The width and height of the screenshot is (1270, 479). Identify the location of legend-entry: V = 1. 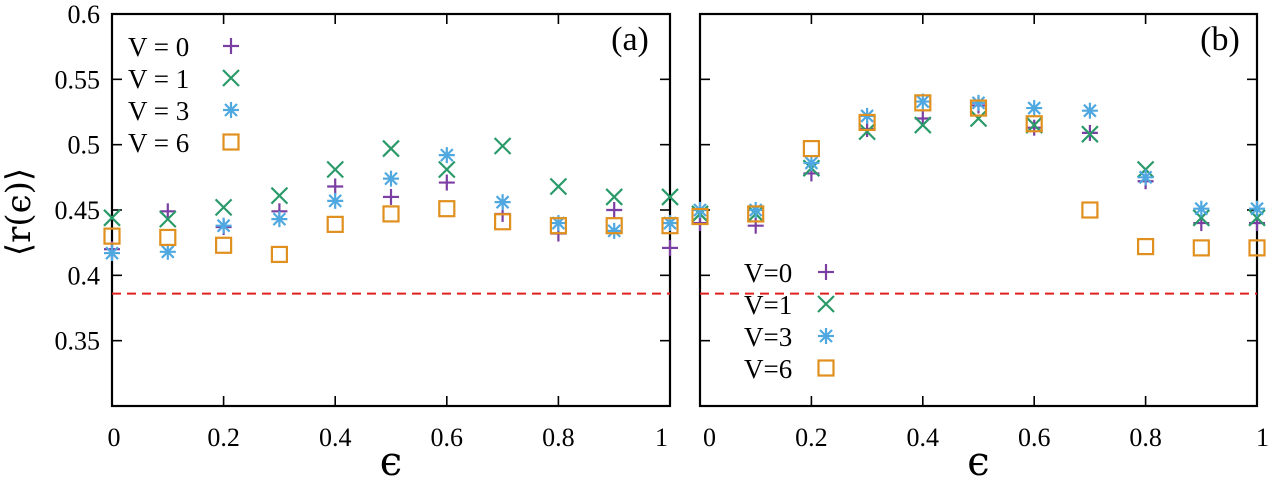
(158, 79).